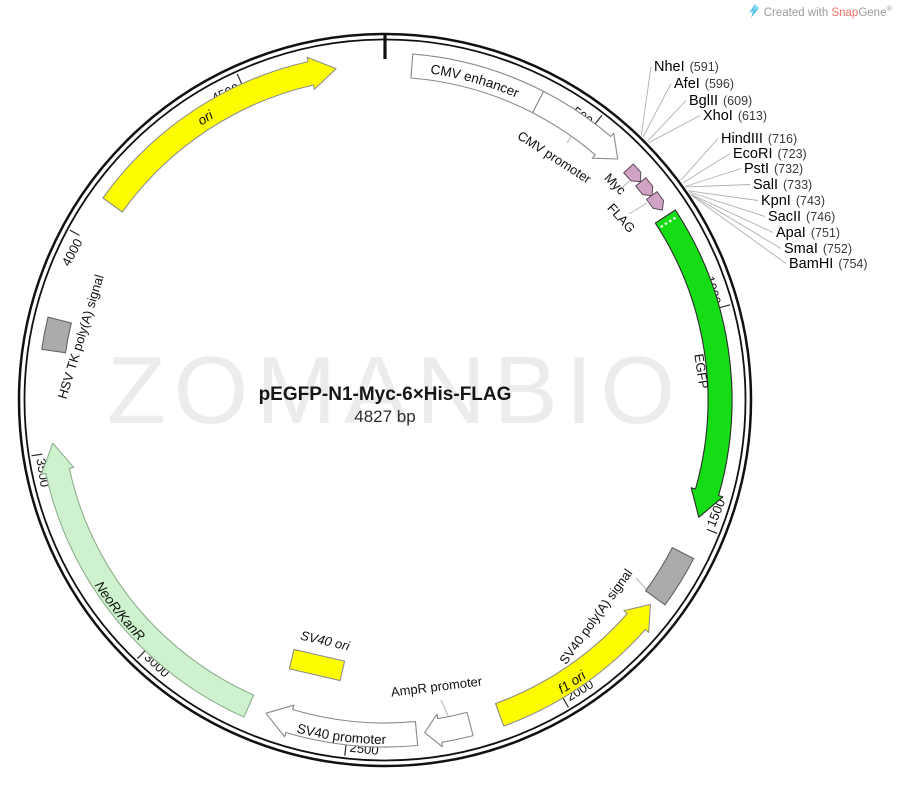 This screenshot has height=802, width=900. I want to click on enzyme-leader-BglII, so click(667, 121).